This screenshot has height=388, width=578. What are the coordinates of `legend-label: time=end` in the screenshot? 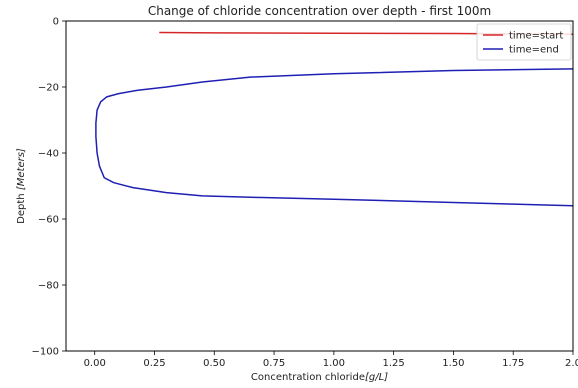 It's located at (534, 50).